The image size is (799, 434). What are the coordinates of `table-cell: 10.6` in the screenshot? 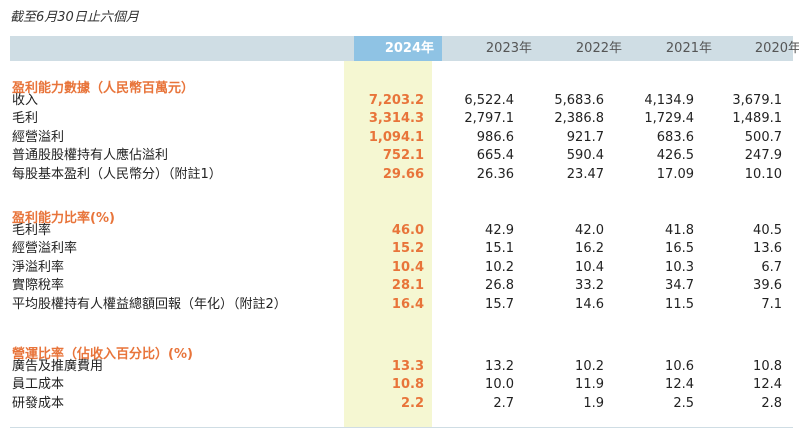 It's located at (679, 366).